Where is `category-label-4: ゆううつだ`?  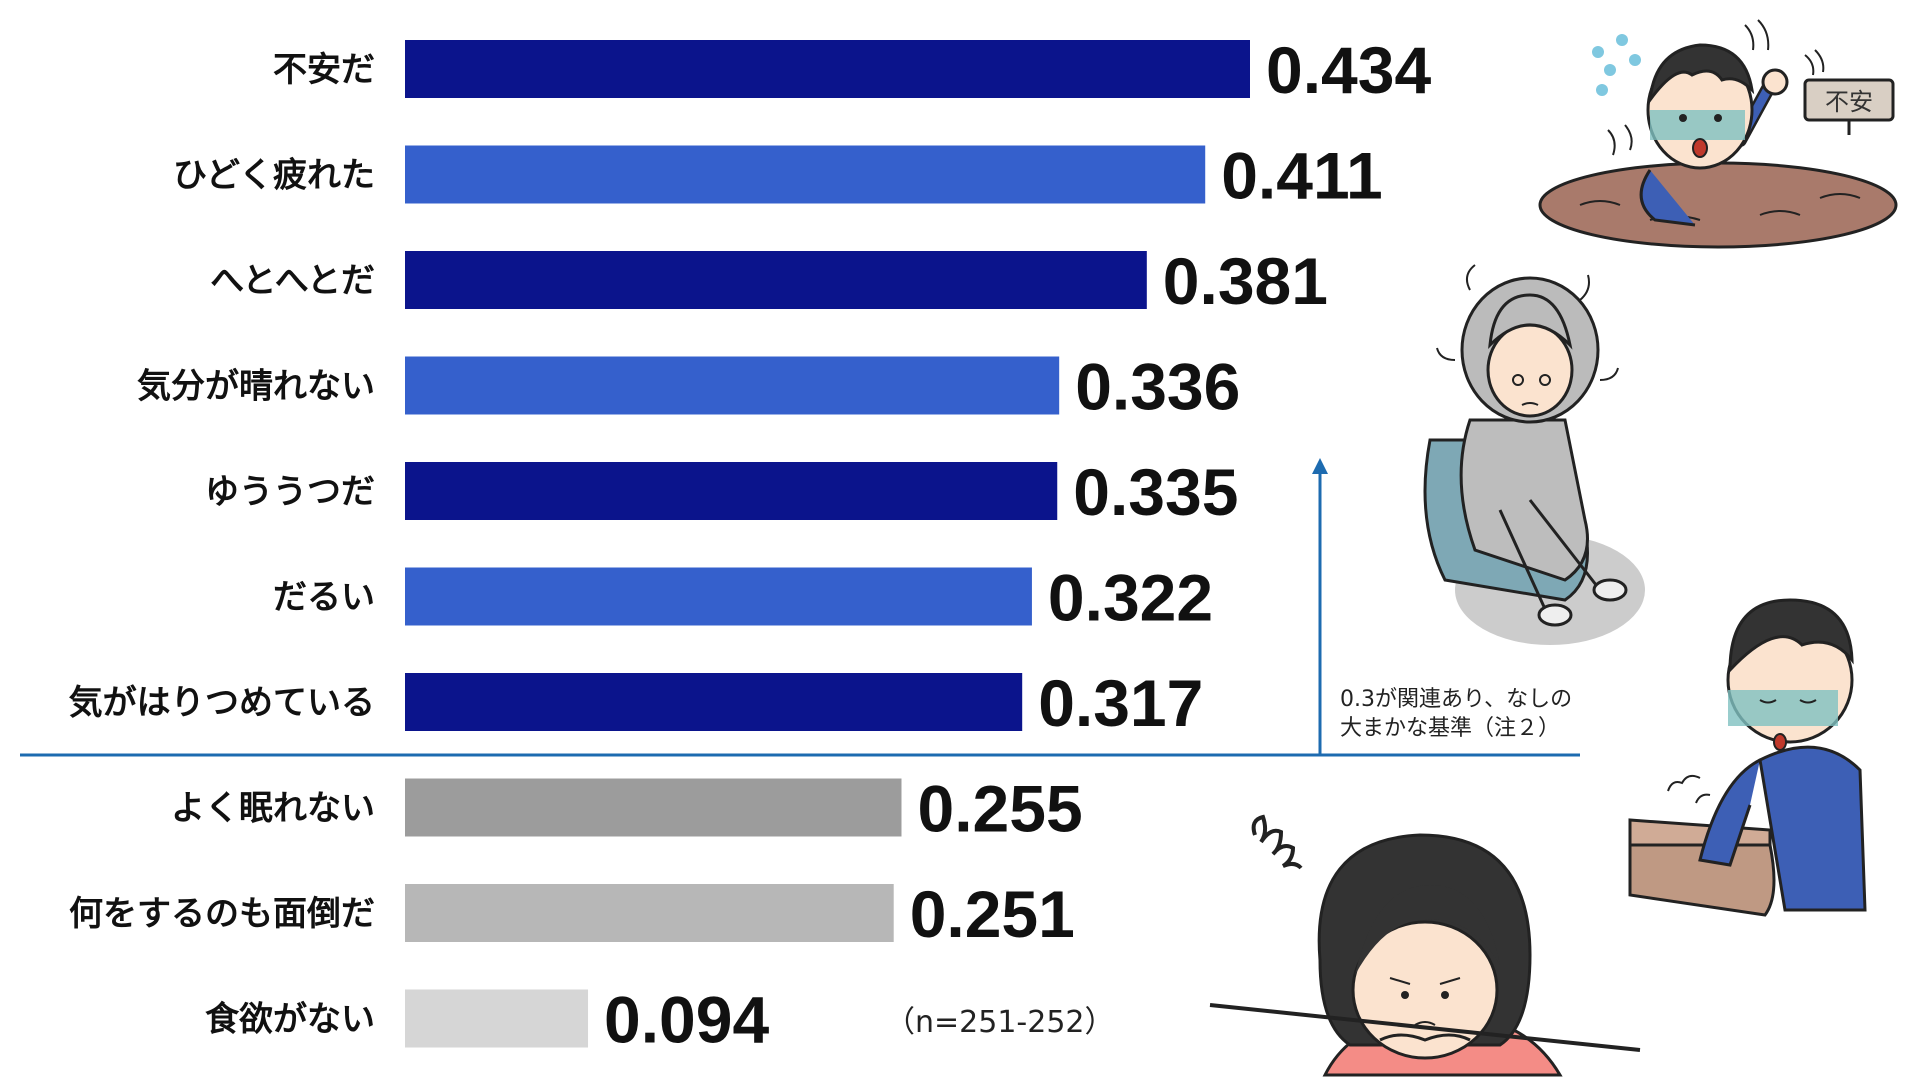 category-label-4: ゆううつだ is located at coordinates (290, 492).